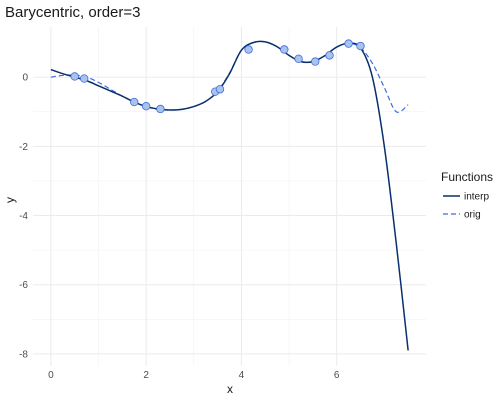  Describe the element at coordinates (10, 200) in the screenshot. I see `y-axis-label: y` at that location.